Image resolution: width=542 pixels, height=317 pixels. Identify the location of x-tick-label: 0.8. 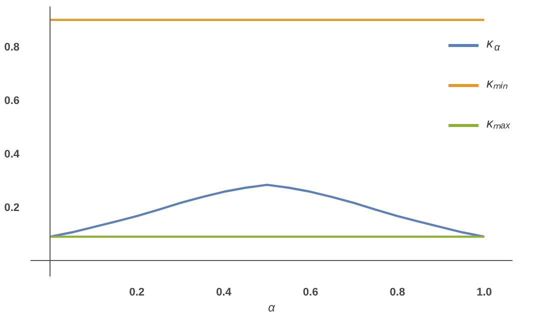
(398, 292).